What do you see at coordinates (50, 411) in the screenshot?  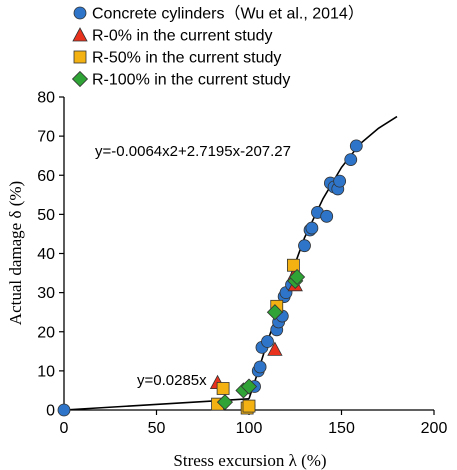 I see `y-tick-label: 0` at bounding box center [50, 411].